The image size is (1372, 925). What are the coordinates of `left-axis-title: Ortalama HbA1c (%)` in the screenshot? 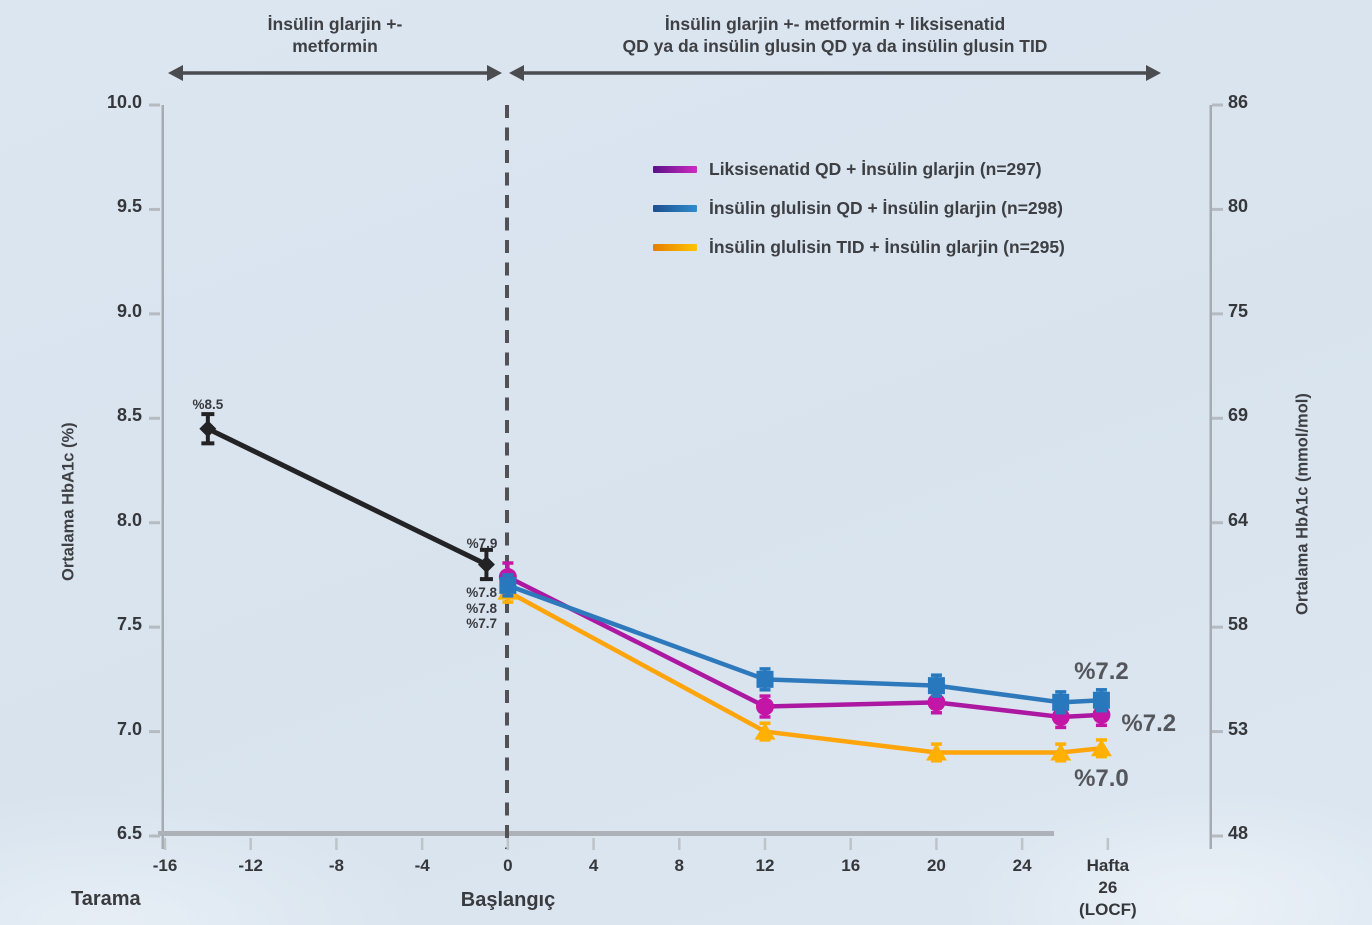 It's located at (68, 502).